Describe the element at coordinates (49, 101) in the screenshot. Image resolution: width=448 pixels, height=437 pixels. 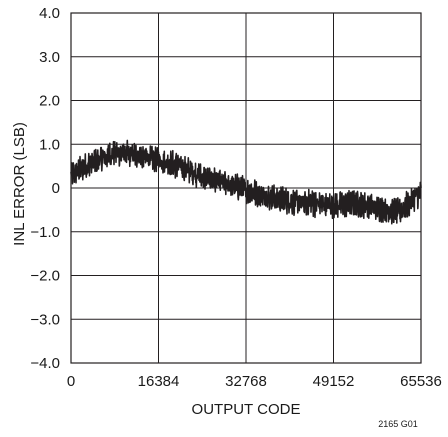
I see `y-tick-label: 2.0` at that location.